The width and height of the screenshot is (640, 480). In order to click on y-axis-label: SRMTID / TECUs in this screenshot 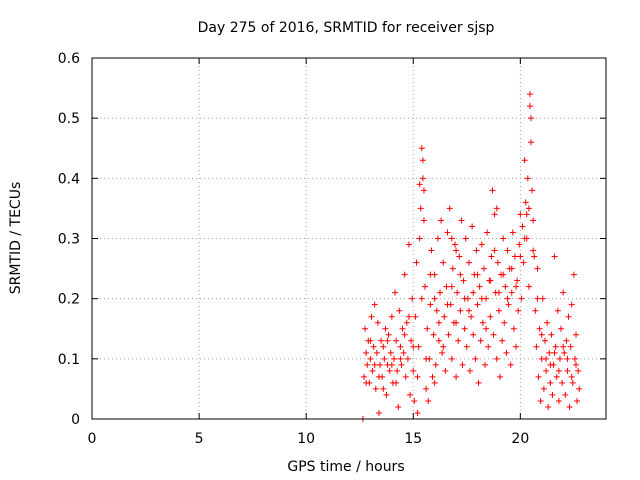, I will do `click(16, 238)`.